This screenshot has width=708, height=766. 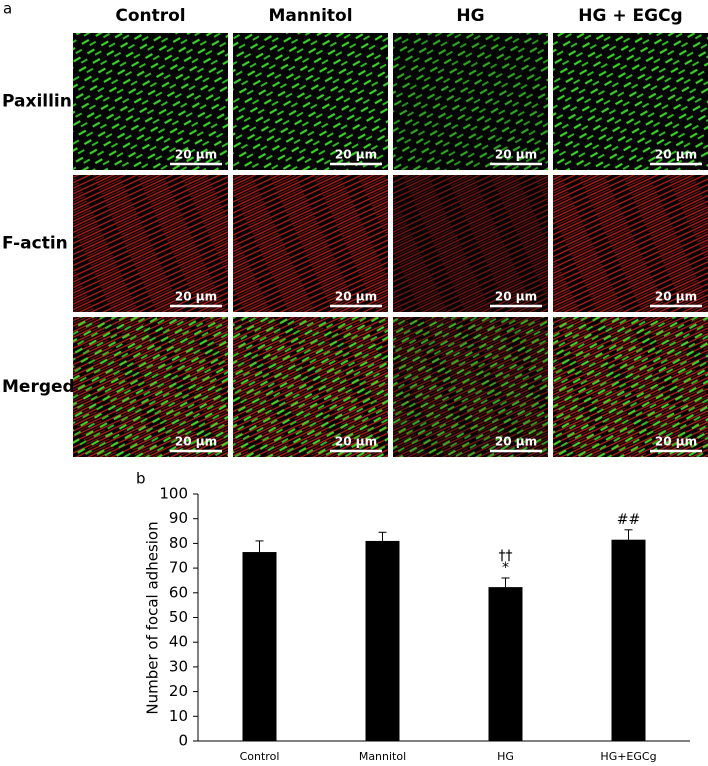 What do you see at coordinates (382, 756) in the screenshot?
I see `x-tick-label: Mannitol` at bounding box center [382, 756].